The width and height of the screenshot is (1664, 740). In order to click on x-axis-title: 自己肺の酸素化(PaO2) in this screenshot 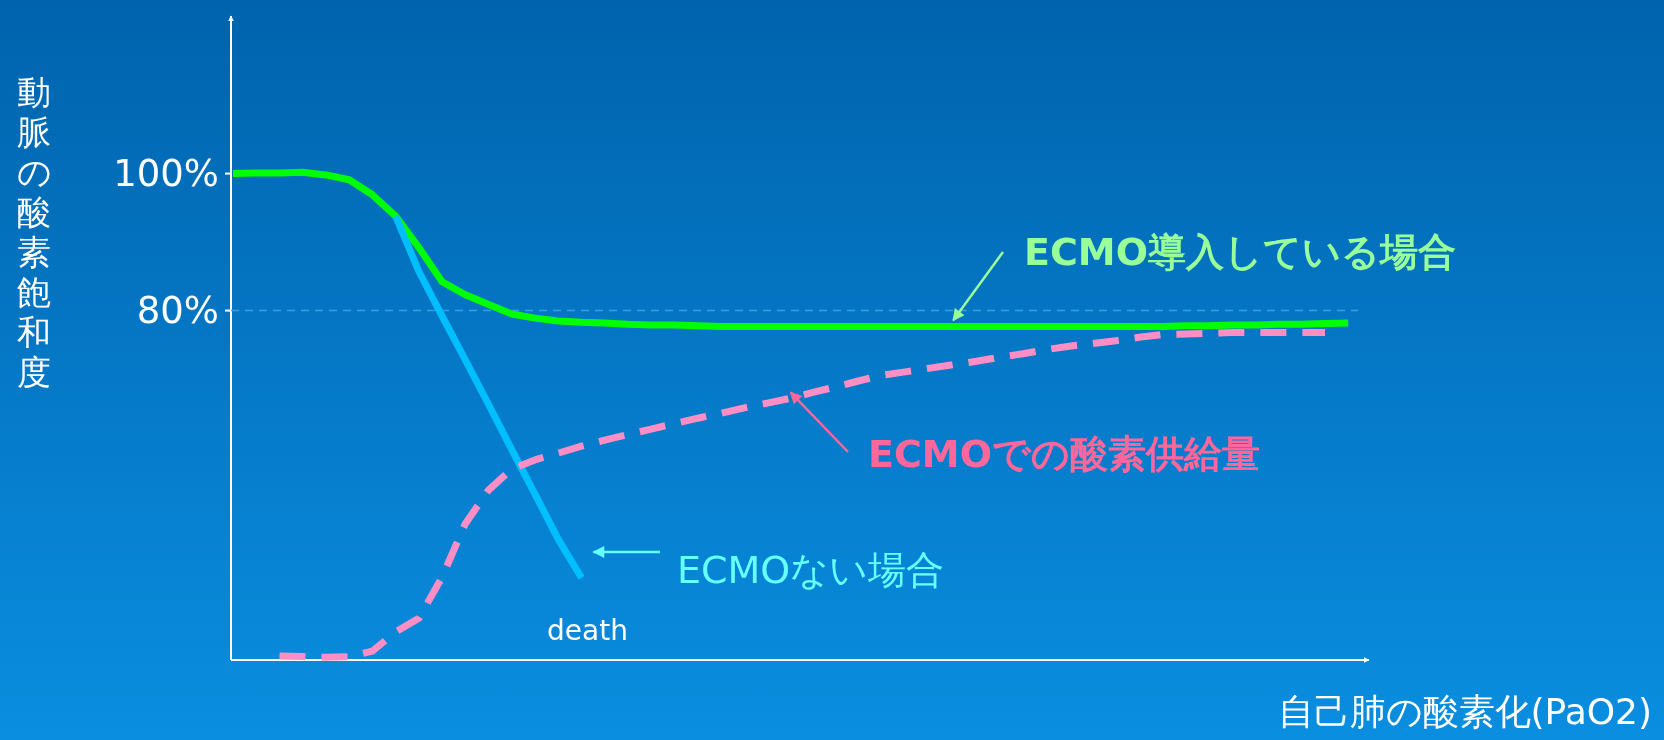, I will do `click(1464, 711)`.